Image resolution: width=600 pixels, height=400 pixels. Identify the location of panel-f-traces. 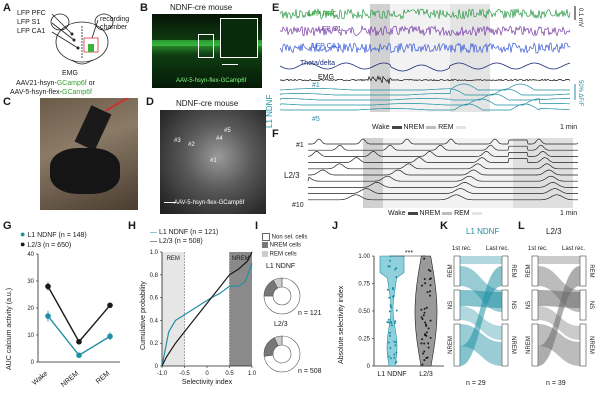
(443, 173).